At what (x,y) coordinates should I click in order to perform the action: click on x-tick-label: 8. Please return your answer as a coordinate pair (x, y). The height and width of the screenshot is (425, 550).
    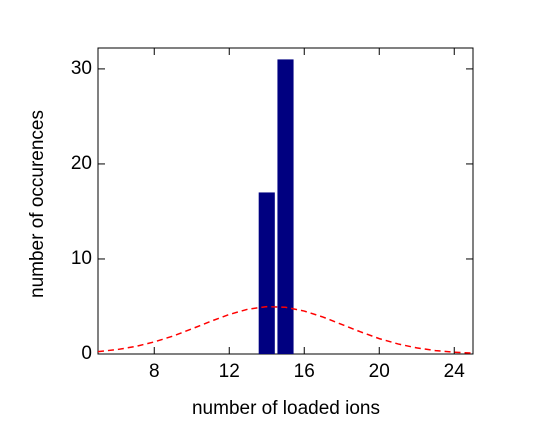
    Looking at the image, I should click on (154, 371).